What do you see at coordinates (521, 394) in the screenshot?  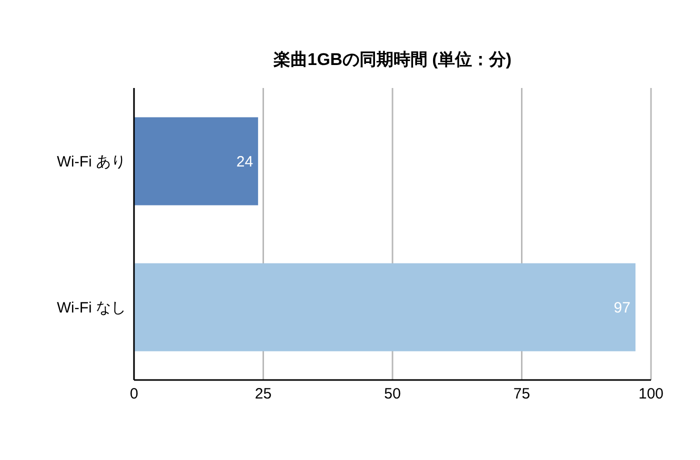 I see `x-tick-label: 75` at bounding box center [521, 394].